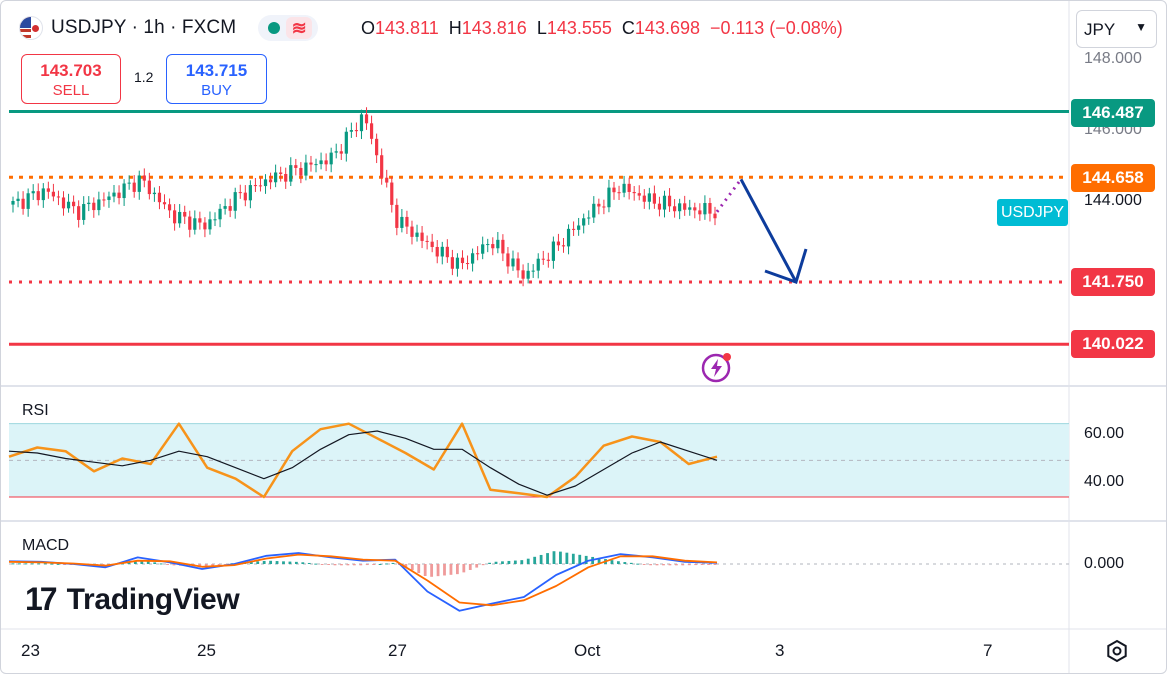  What do you see at coordinates (132, 599) in the screenshot?
I see `tradingview-logo: 17 TradingView` at bounding box center [132, 599].